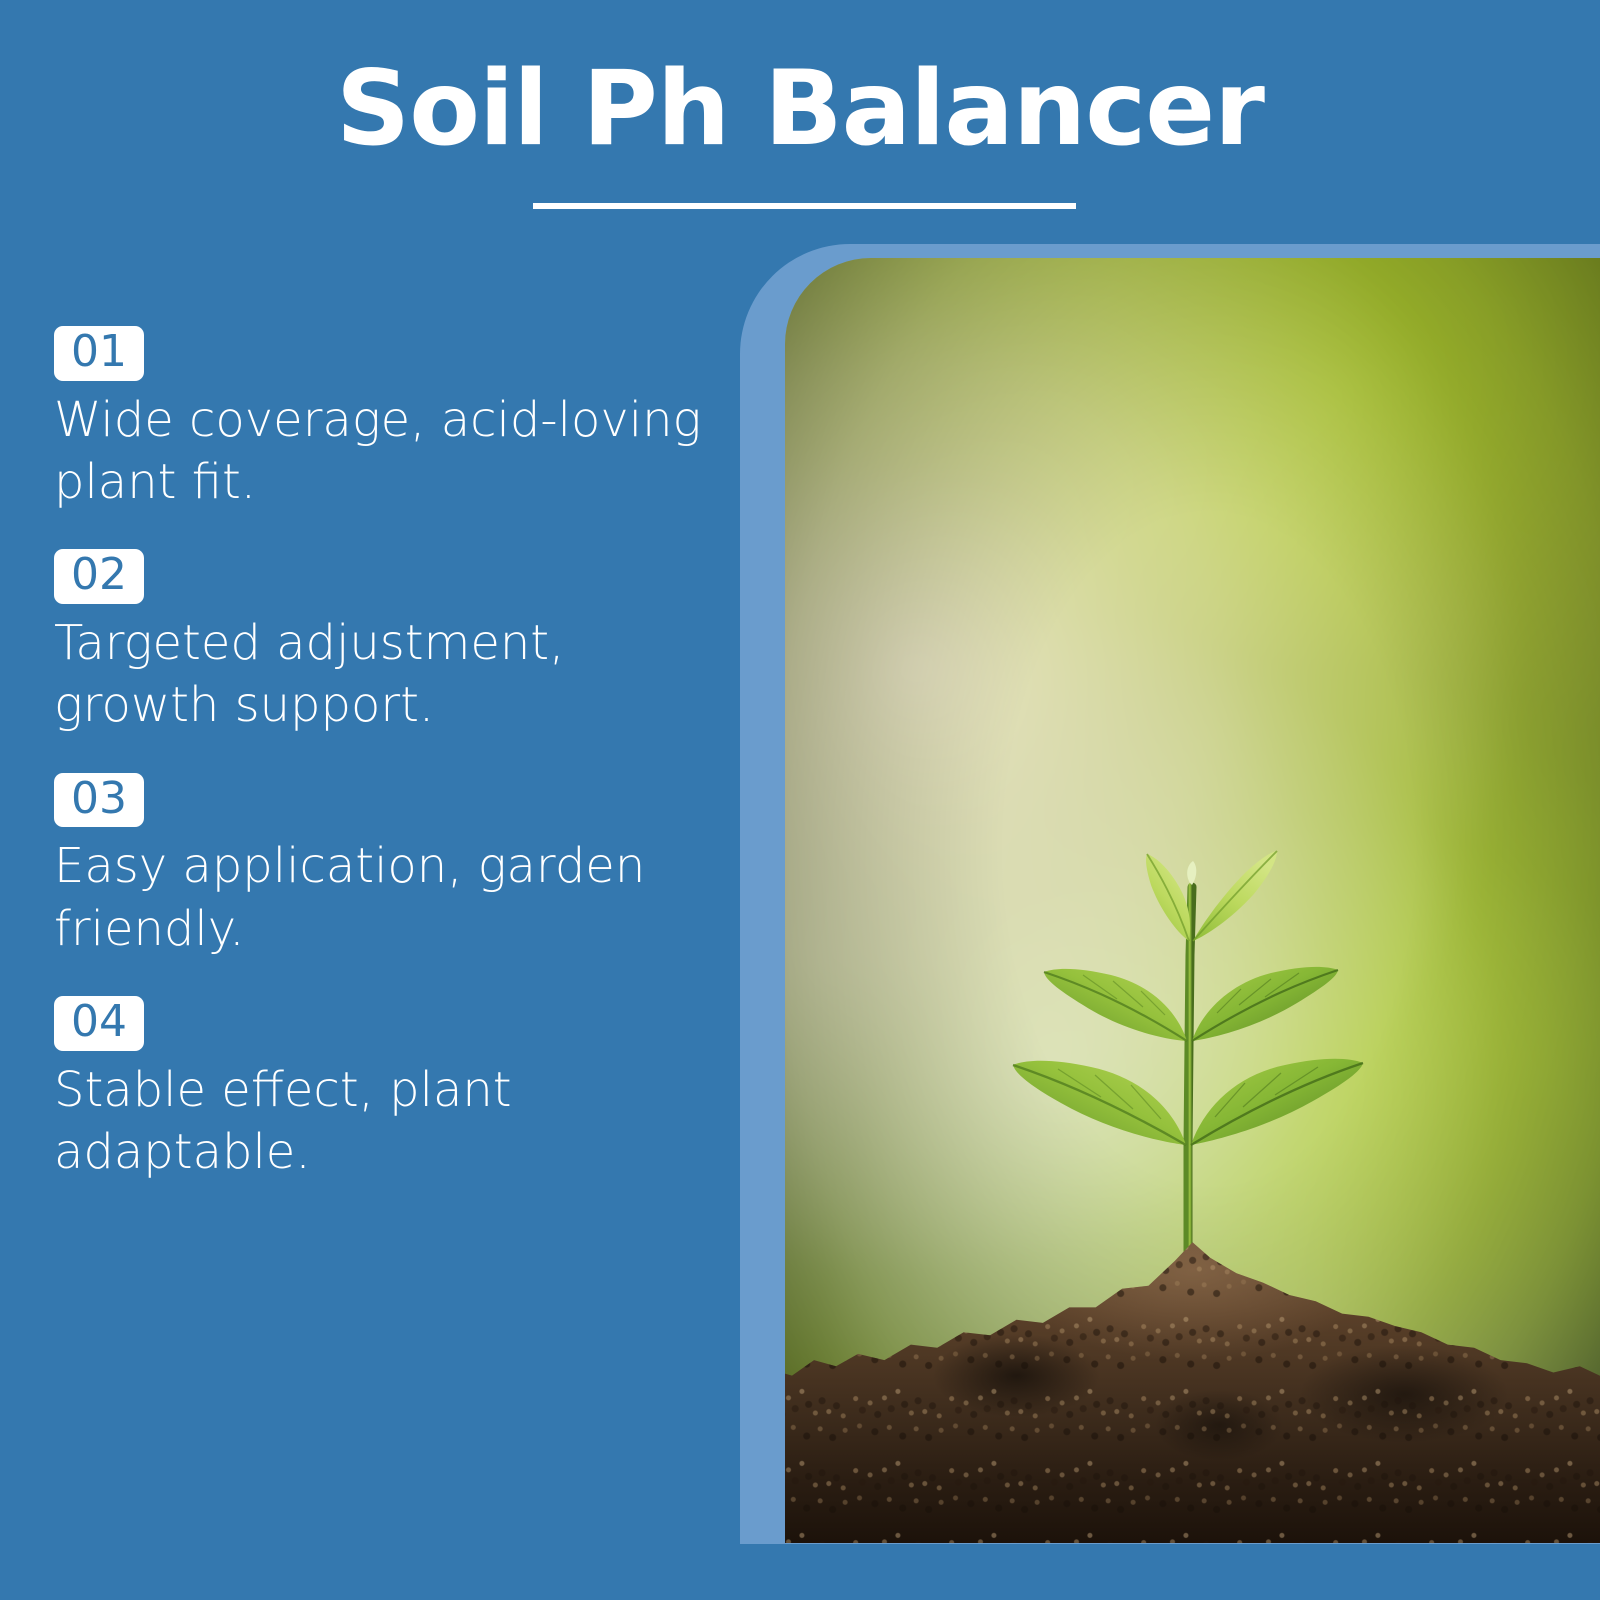 The image size is (1600, 1600). What do you see at coordinates (1109, 1094) in the screenshot?
I see `leaf-lower-left-veinlets` at bounding box center [1109, 1094].